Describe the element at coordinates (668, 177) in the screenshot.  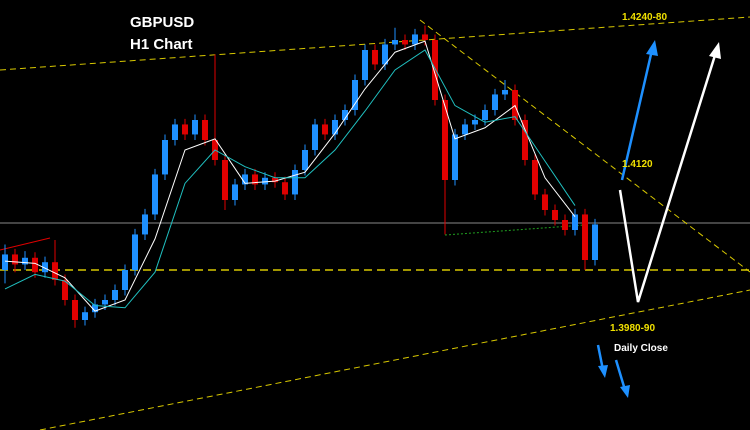
I see `white-zigzag` at that location.